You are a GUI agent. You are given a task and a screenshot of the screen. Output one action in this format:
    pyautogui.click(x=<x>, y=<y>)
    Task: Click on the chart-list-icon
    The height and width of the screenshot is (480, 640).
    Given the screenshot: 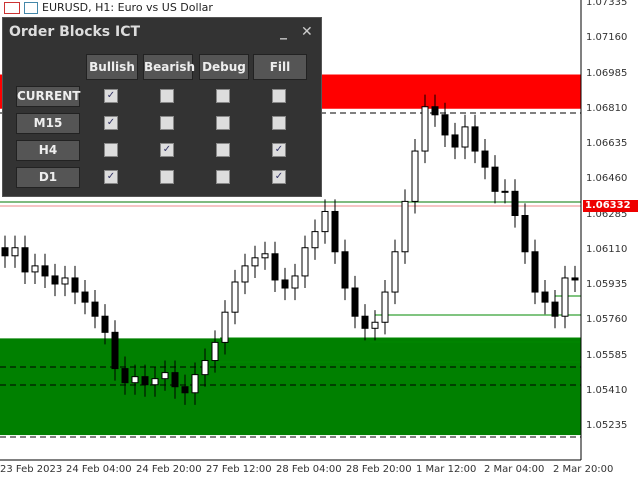 What is the action you would take?
    pyautogui.click(x=12, y=7)
    